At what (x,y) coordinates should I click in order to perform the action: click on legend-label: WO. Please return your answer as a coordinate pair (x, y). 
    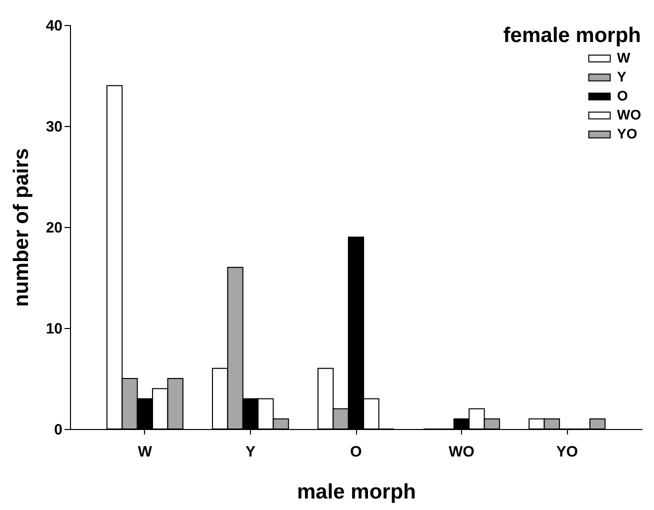
    Looking at the image, I should click on (629, 114).